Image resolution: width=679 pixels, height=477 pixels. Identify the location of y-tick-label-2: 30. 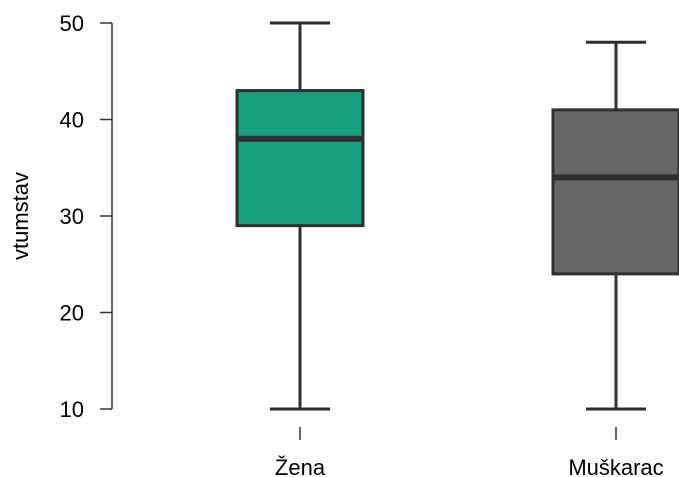
(72, 216).